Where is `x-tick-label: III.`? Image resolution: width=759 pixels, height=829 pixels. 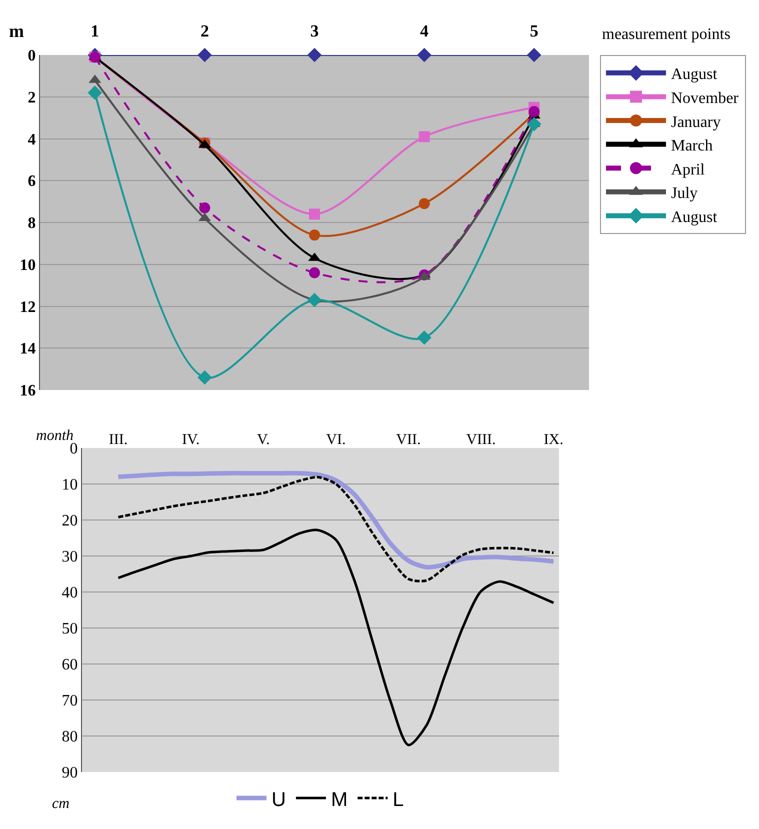
x-tick-label: III. is located at coordinates (118, 440).